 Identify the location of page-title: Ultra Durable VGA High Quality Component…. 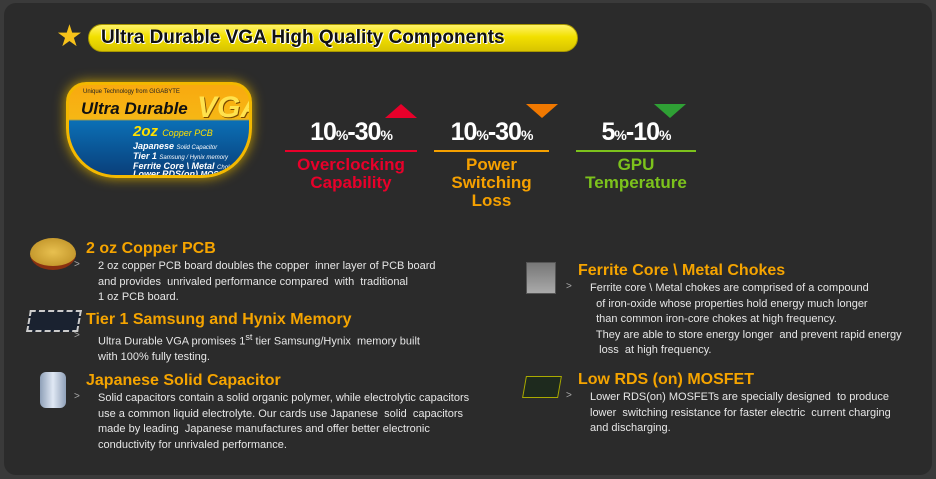
(303, 37).